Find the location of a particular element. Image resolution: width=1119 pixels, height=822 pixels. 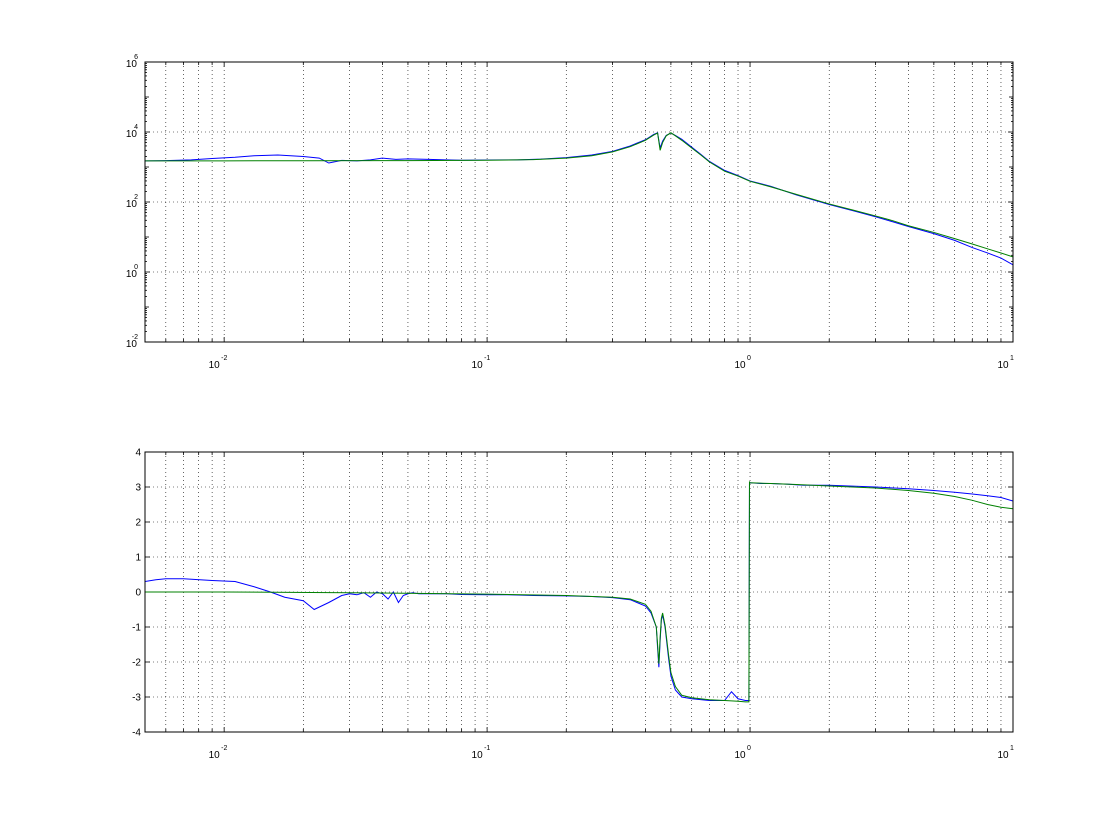

y-tick-label-exponent: -2 is located at coordinates (135, 337).